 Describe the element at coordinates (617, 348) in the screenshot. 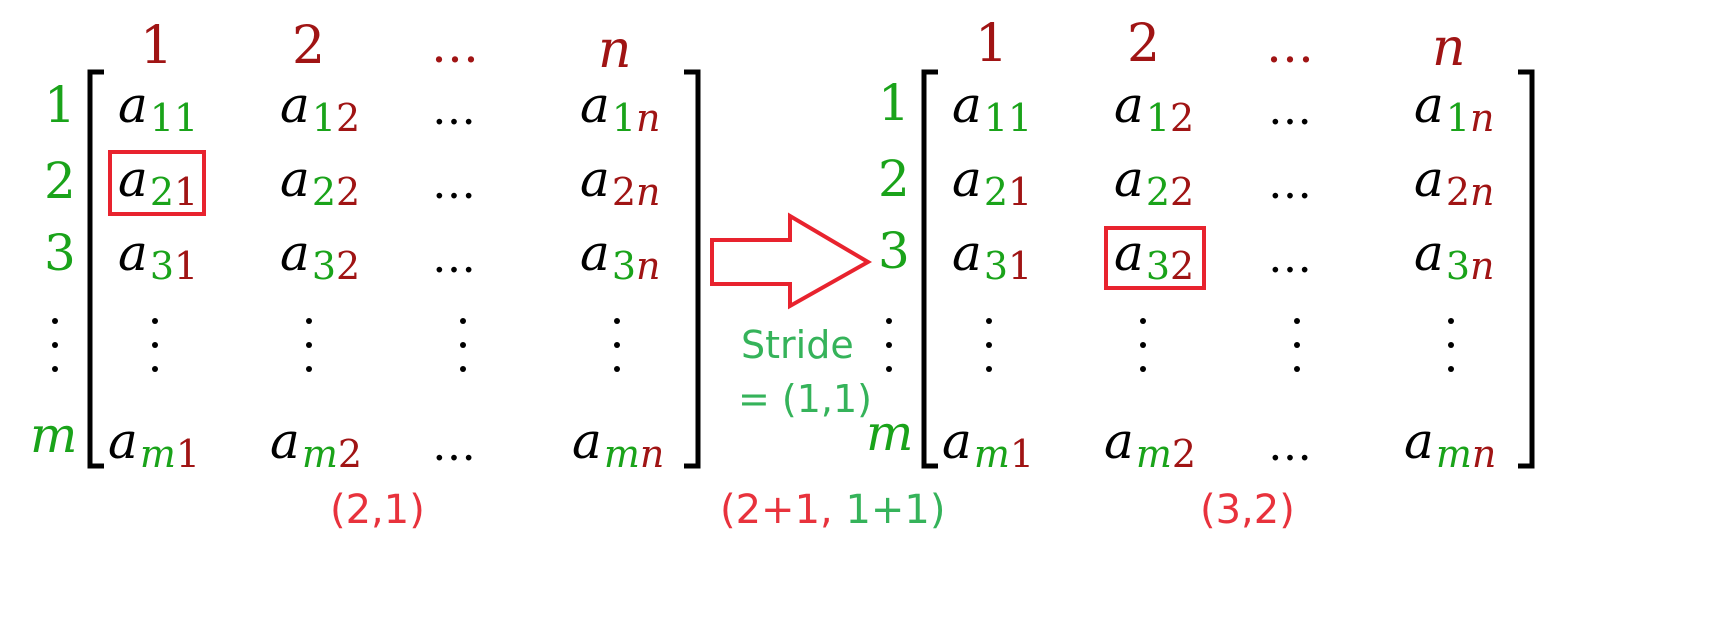

I see `left-vdots-col4` at that location.